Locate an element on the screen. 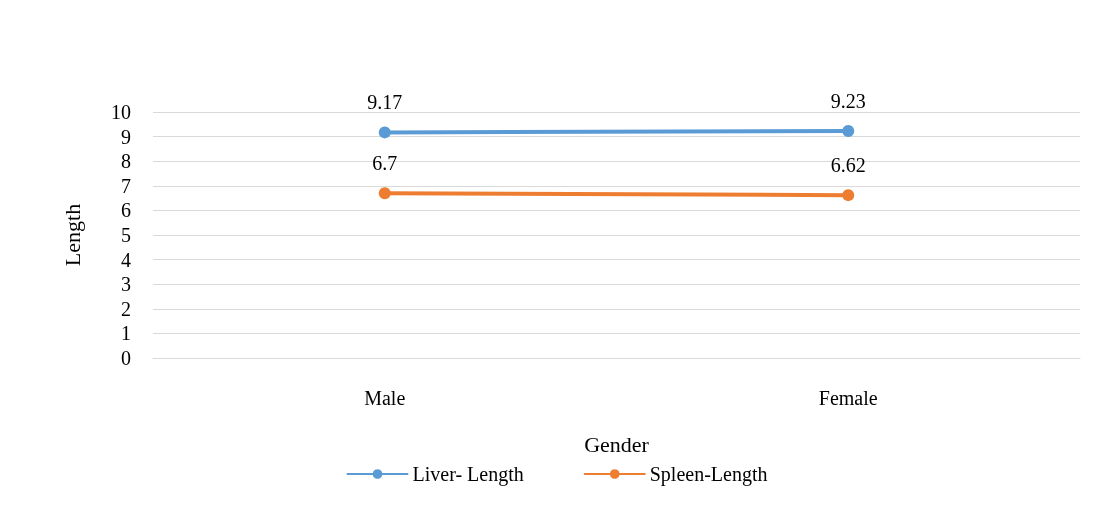 The image size is (1114, 509). y-tick-label: 3 is located at coordinates (126, 284).